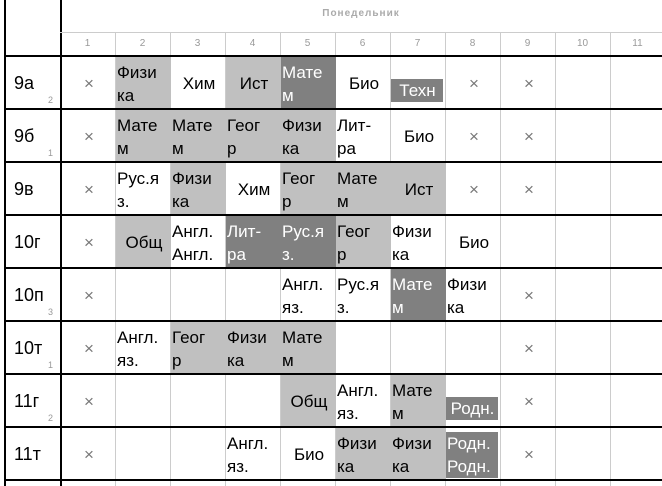 The height and width of the screenshot is (486, 662). What do you see at coordinates (309, 454) in the screenshot?
I see `lesson-text: Био` at bounding box center [309, 454].